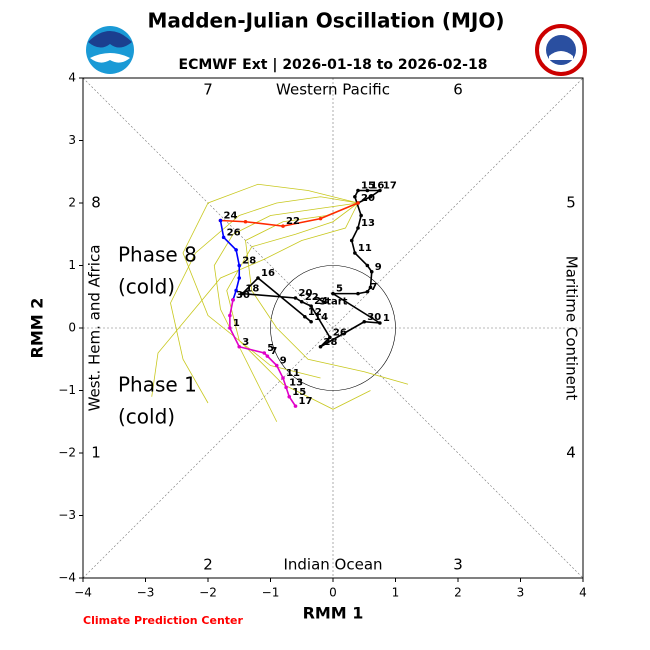  Describe the element at coordinates (386, 318) in the screenshot. I see `day-label: 1` at that location.